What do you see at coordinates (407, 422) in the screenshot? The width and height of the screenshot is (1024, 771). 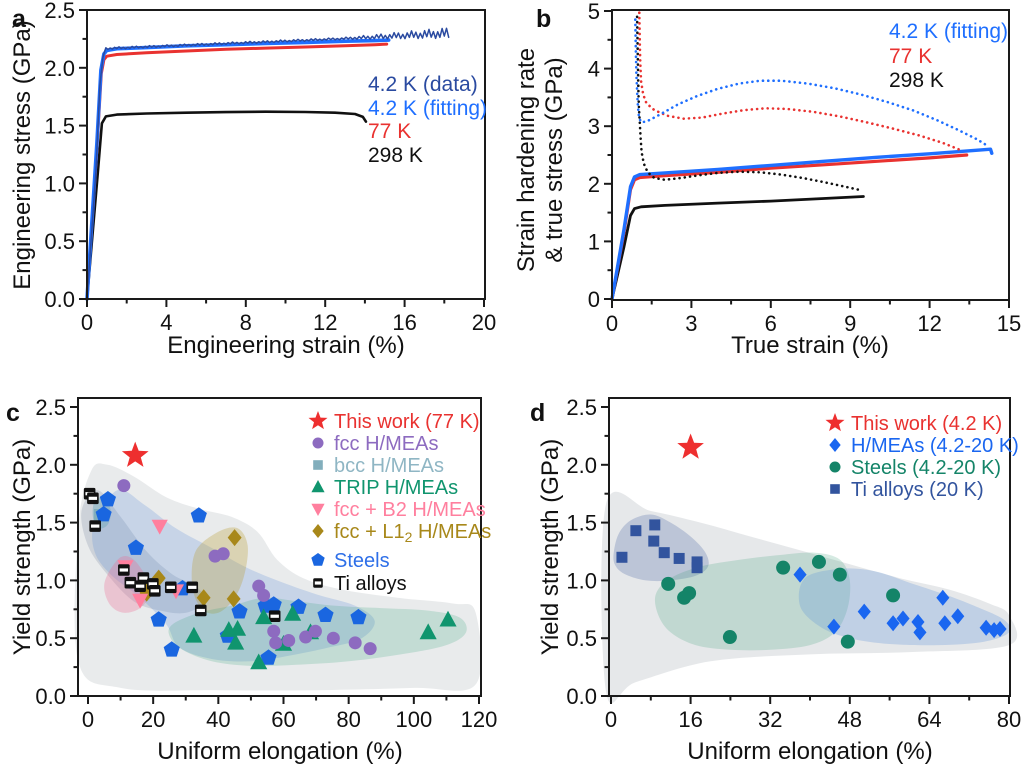 I see `legend-label: This work (77 K)` at bounding box center [407, 422].